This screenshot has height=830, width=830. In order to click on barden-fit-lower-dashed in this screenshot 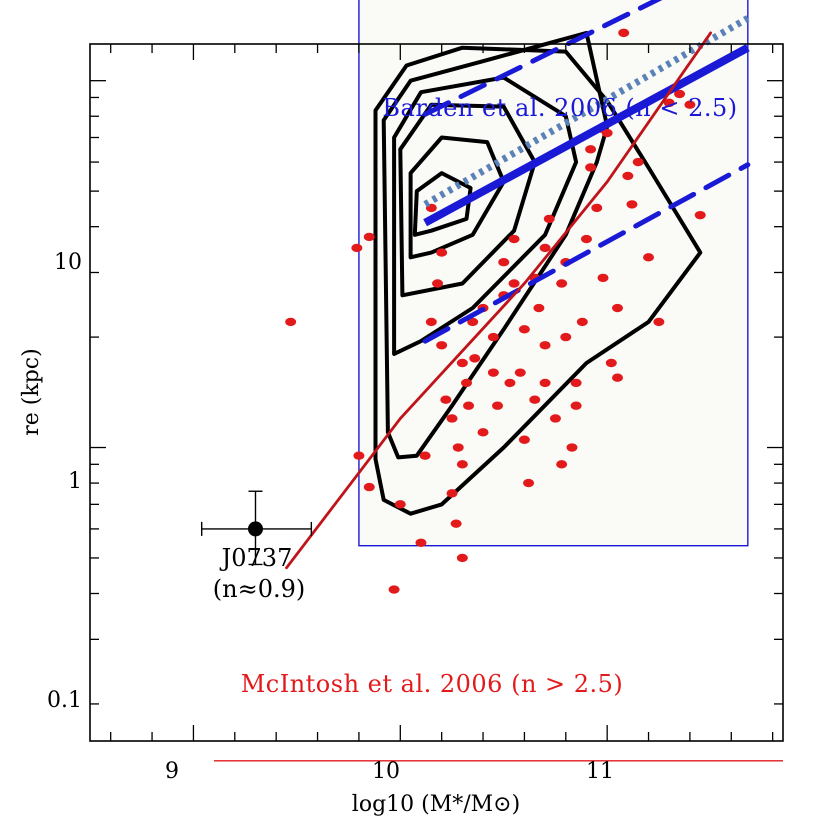, I will do `click(586, 253)`.